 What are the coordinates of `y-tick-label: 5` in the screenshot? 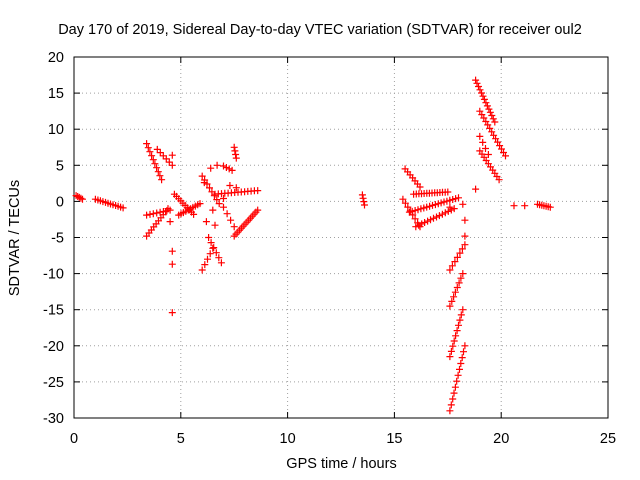 It's located at (60, 166).